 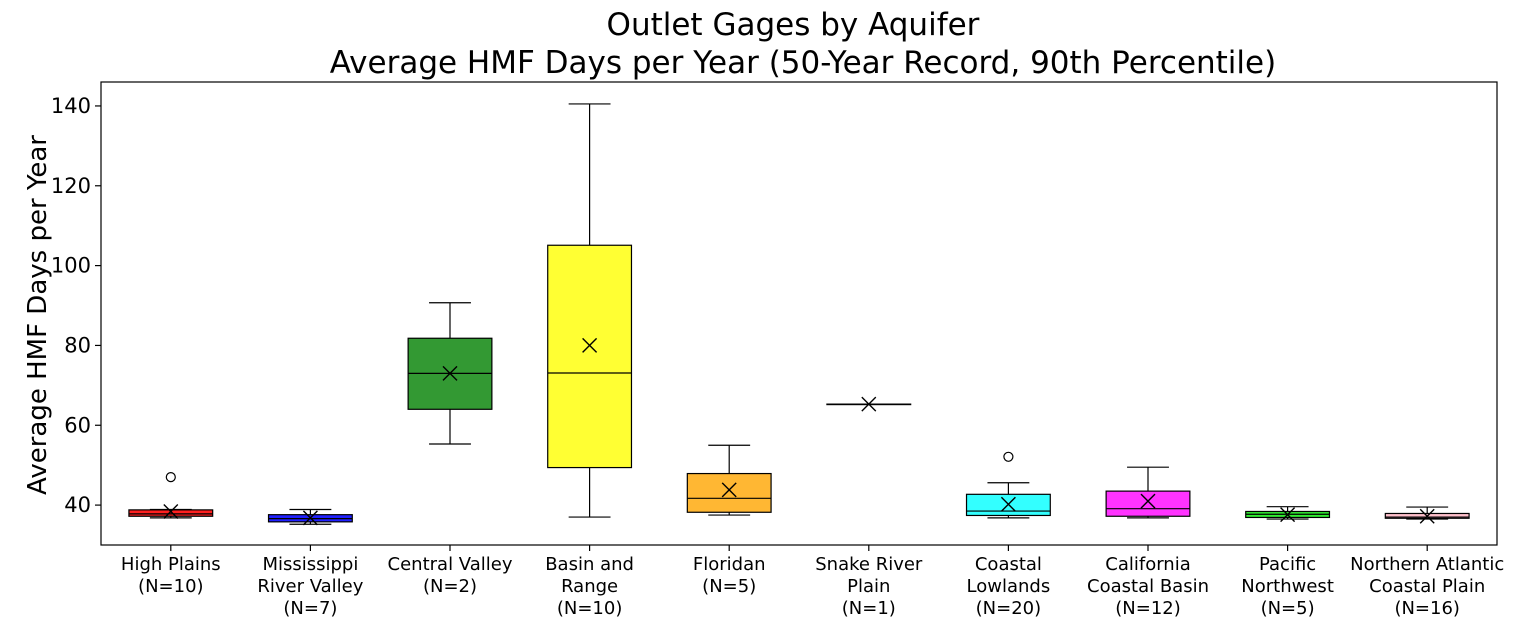 I want to click on x-tick-label-line: Mississippi, so click(x=310, y=564).